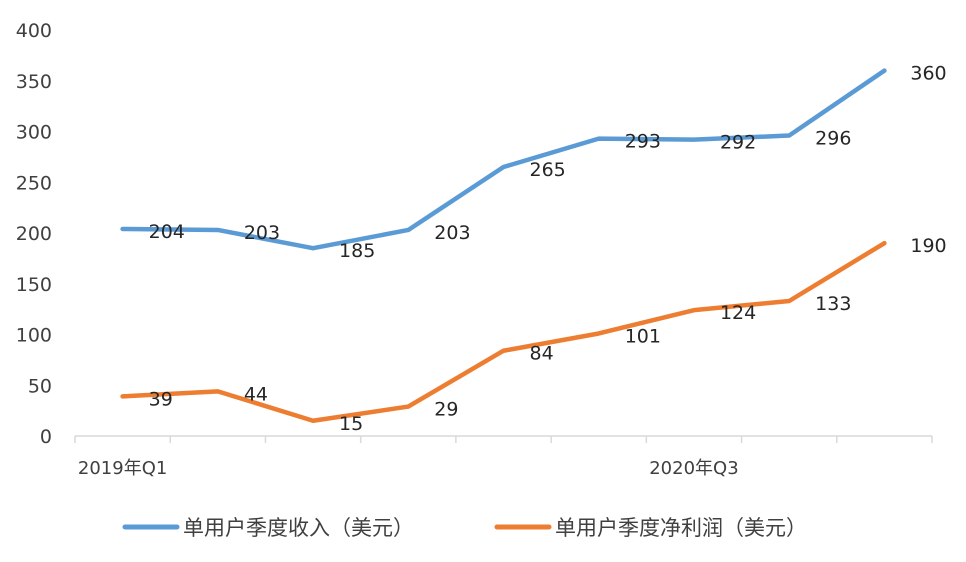 This screenshot has width=966, height=562. Describe the element at coordinates (738, 313) in the screenshot. I see `data-label: 124` at that location.